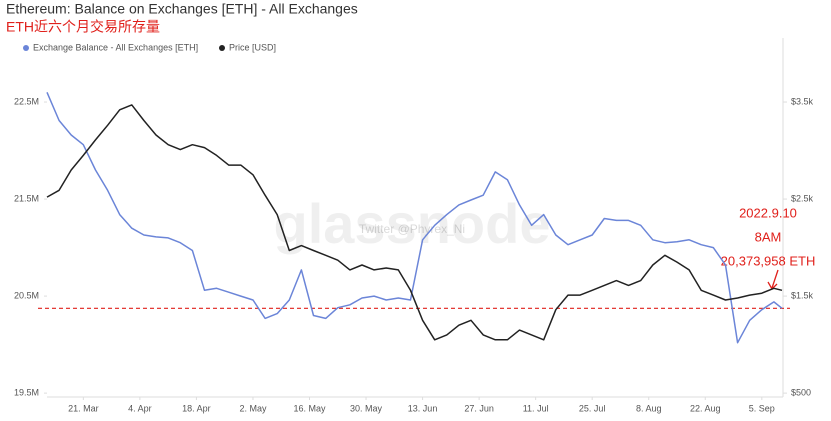  What do you see at coordinates (26, 392) in the screenshot?
I see `y-tick-label: 19.5M` at bounding box center [26, 392].